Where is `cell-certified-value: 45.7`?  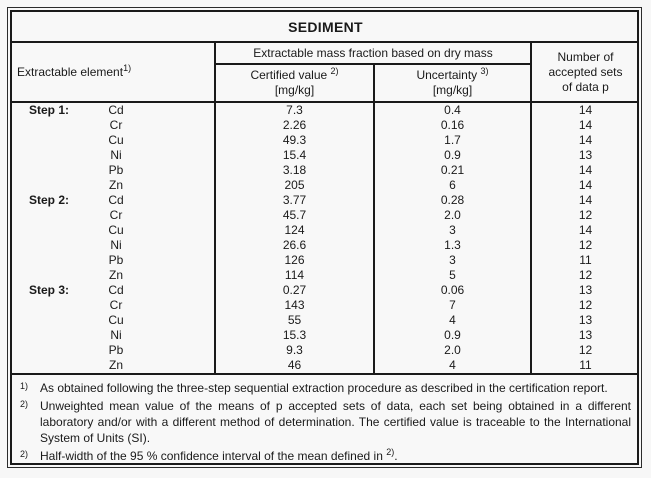 cell-certified-value: 45.7 is located at coordinates (295, 215).